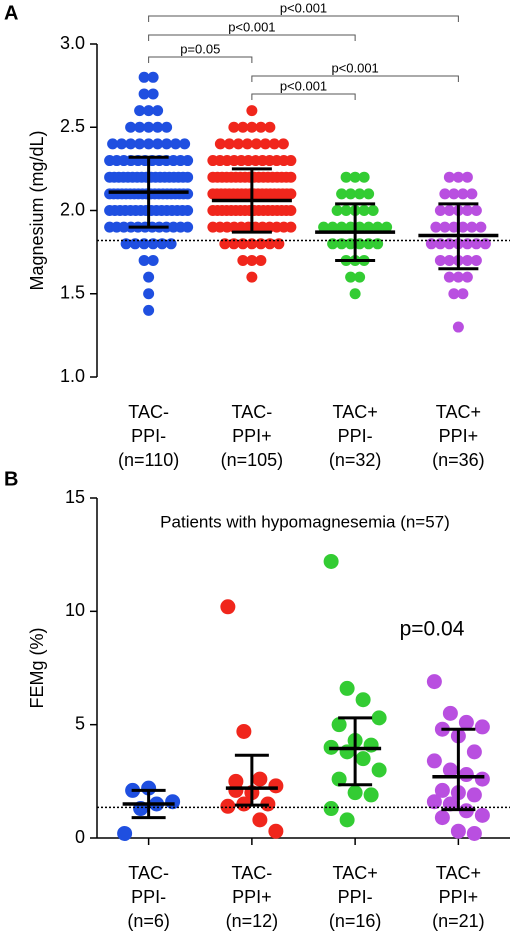 The width and height of the screenshot is (526, 931). What do you see at coordinates (75, 610) in the screenshot?
I see `y-tick-label: 10` at bounding box center [75, 610].